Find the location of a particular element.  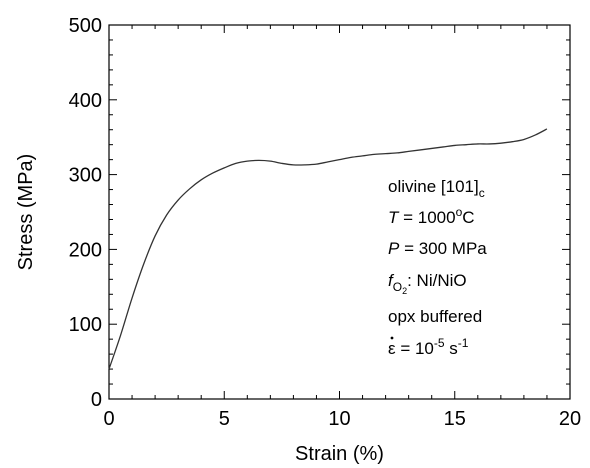

annotation-temperature: T = 1000oC is located at coordinates (431, 216).